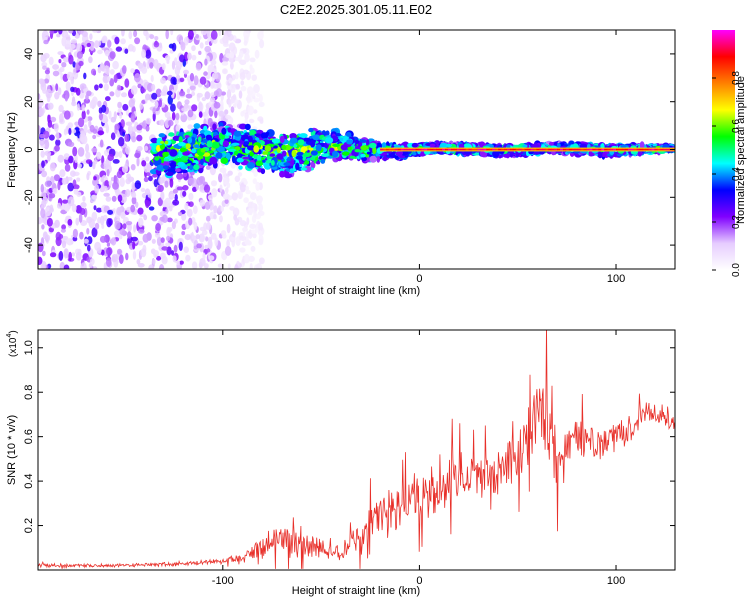  What do you see at coordinates (29, 525) in the screenshot?
I see `snr-y-tick-label: 0.2` at bounding box center [29, 525].